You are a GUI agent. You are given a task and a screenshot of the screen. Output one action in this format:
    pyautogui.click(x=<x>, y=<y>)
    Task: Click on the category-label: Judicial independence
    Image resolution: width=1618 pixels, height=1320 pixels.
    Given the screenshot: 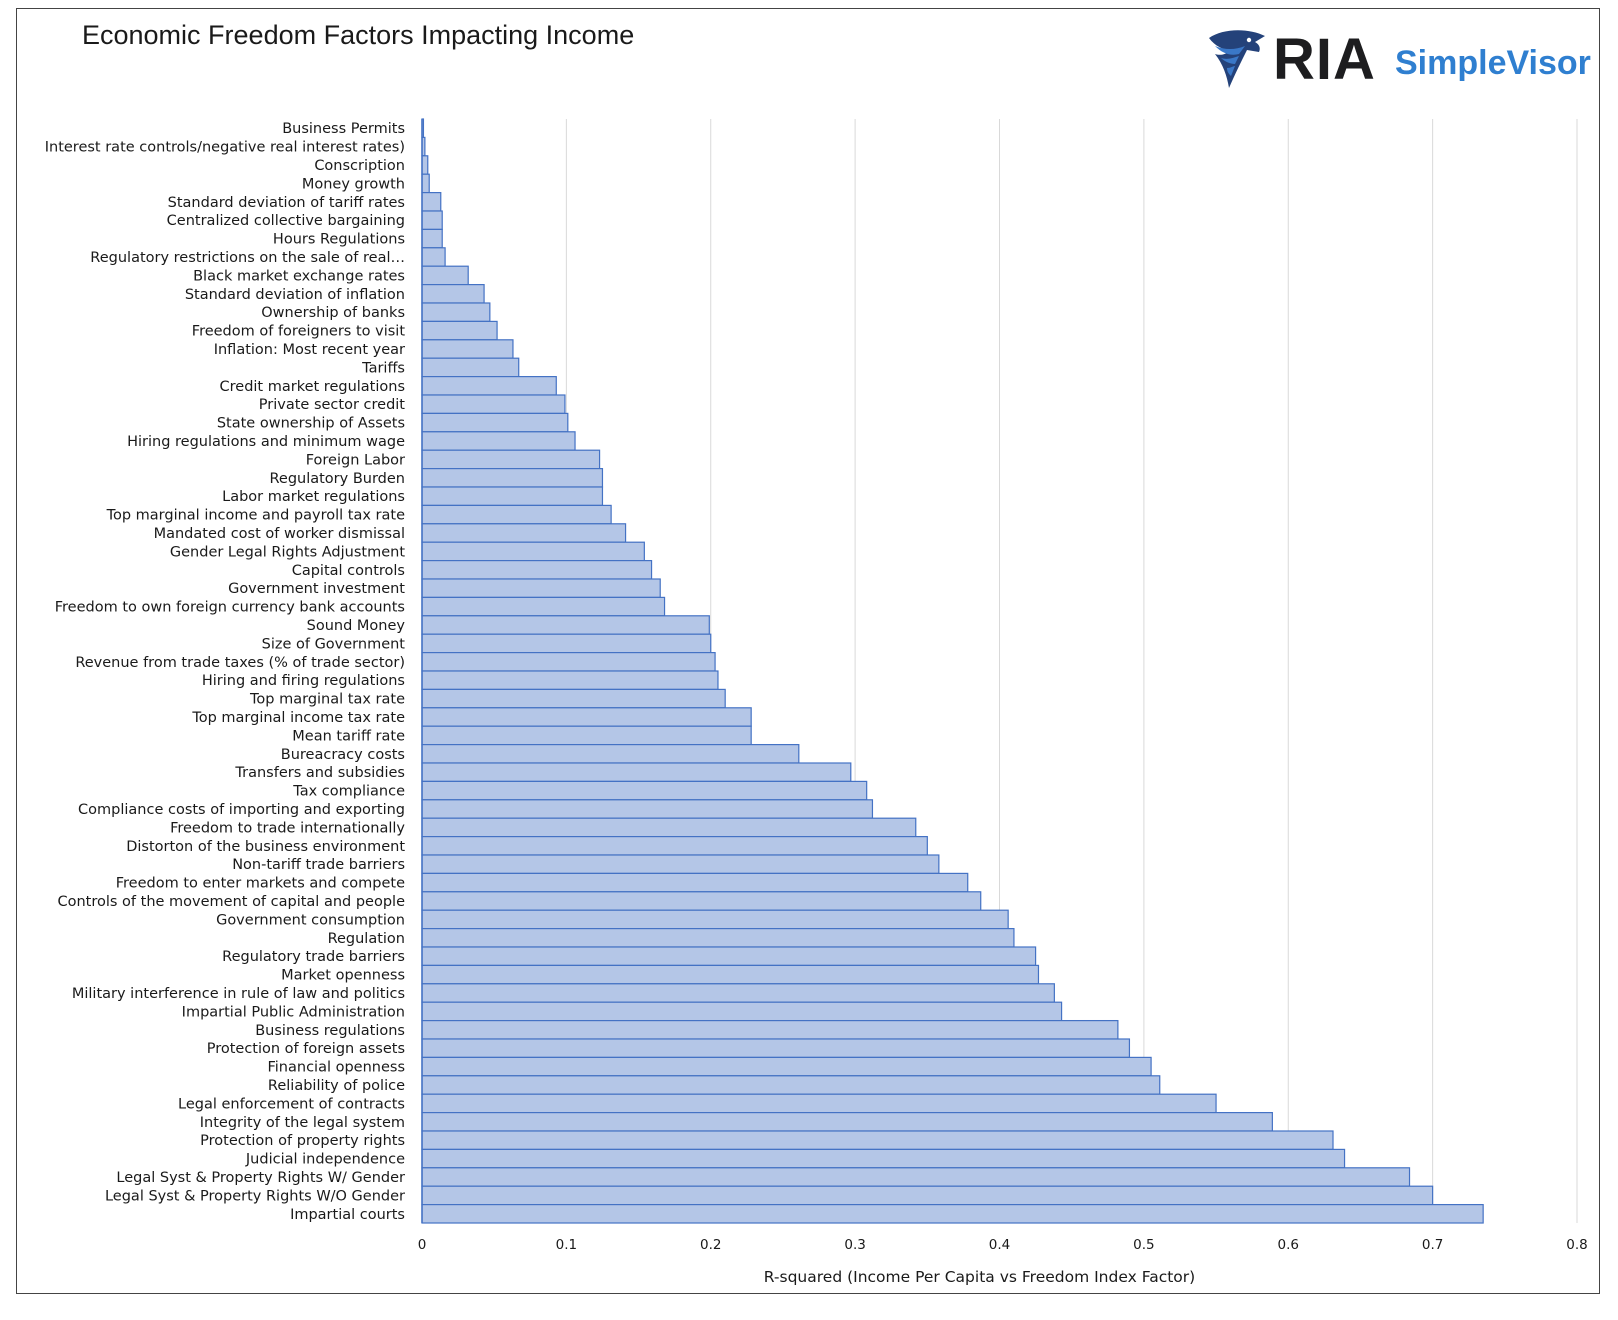 What is the action you would take?
    pyautogui.click(x=325, y=1160)
    